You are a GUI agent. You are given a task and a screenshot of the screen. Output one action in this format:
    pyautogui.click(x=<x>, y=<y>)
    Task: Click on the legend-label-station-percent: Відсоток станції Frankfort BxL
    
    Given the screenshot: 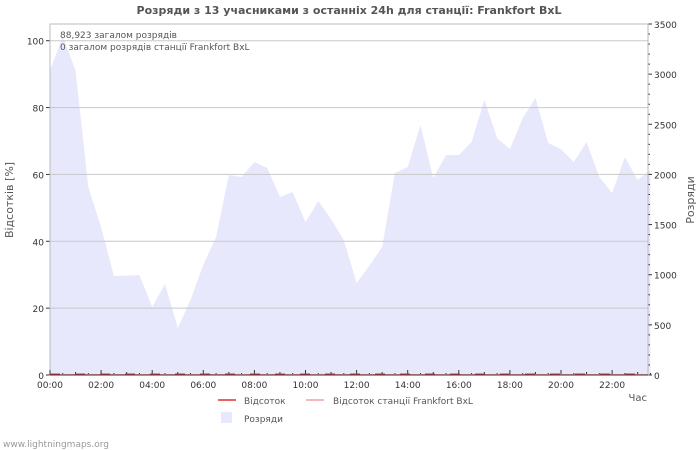 What is the action you would take?
    pyautogui.click(x=403, y=402)
    